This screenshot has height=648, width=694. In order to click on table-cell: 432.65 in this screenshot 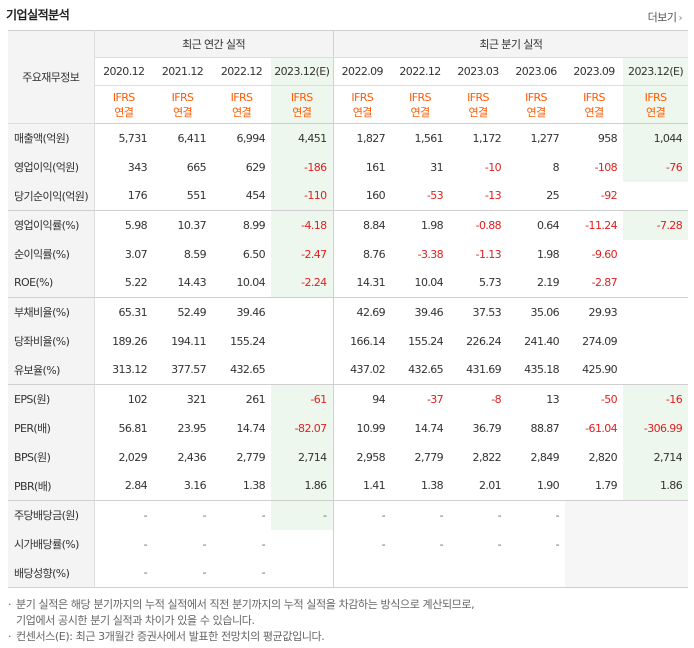, I will do `click(247, 370)`.